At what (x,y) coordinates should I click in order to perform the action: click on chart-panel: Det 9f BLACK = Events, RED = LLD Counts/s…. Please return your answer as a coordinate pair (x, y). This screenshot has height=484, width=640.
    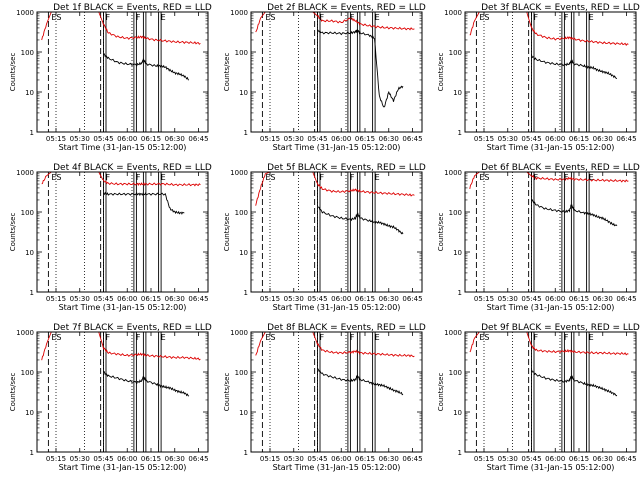
    Looking at the image, I should click on (538, 397).